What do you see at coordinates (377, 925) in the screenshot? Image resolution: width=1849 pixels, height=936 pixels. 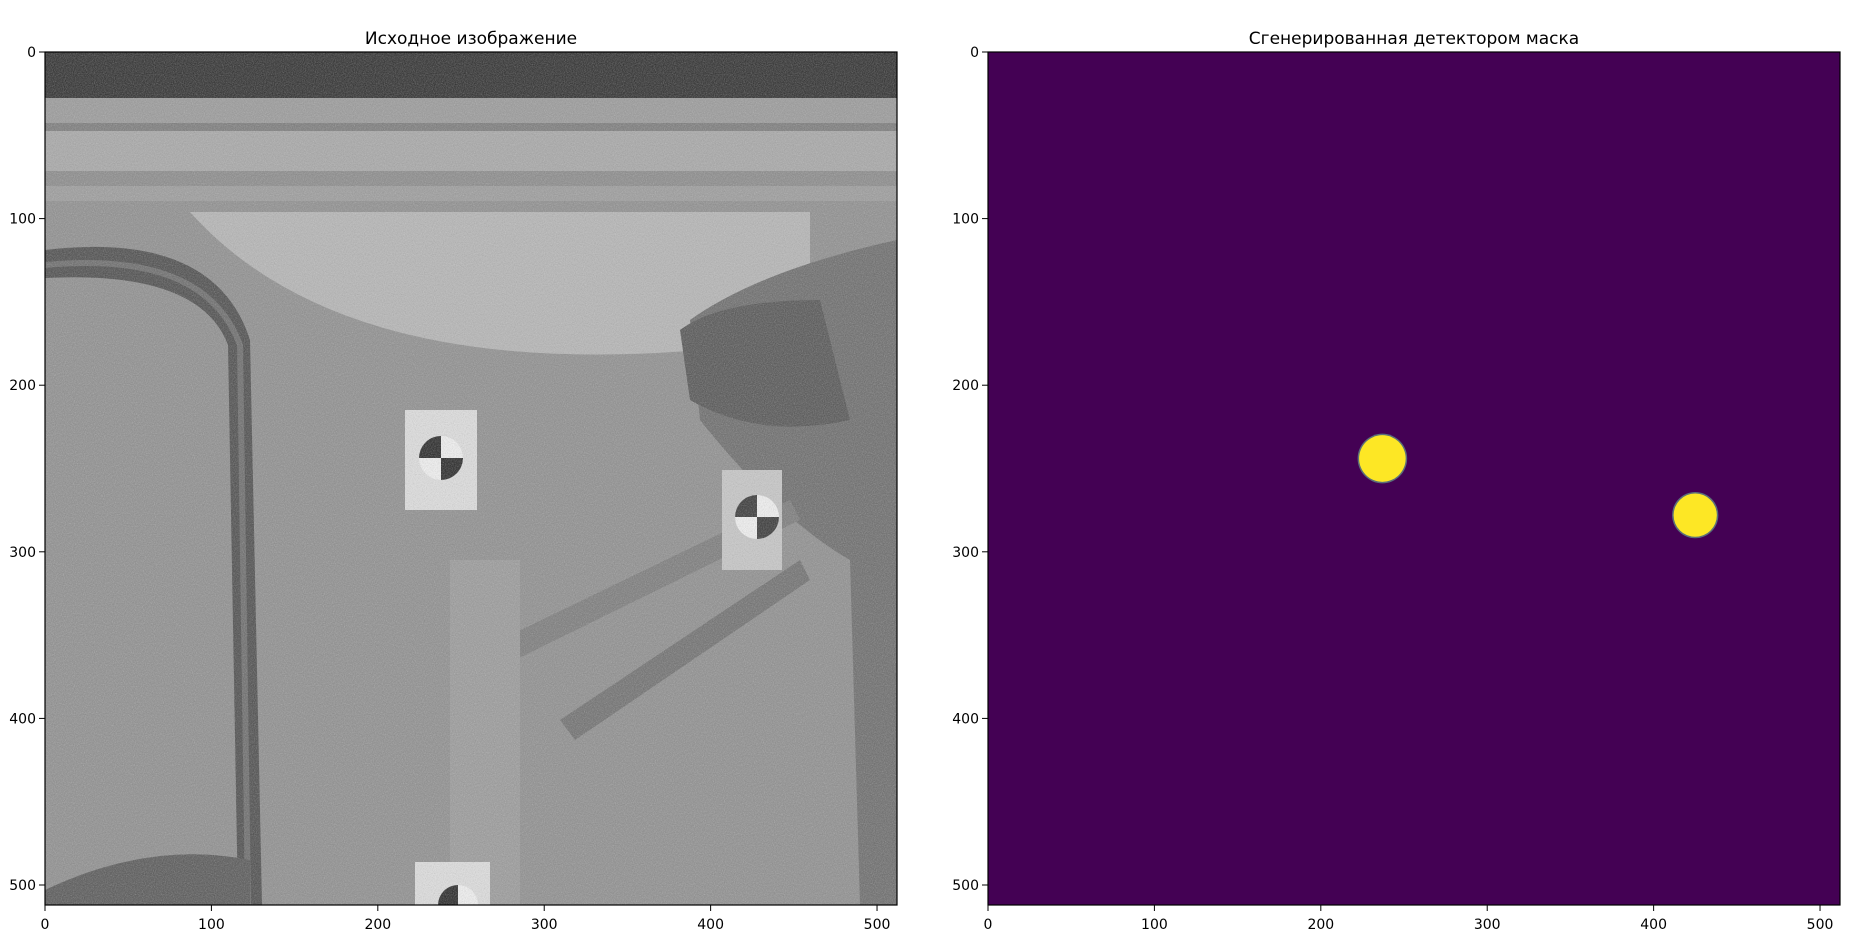 I see `x-tick-label-original: 200` at bounding box center [377, 925].